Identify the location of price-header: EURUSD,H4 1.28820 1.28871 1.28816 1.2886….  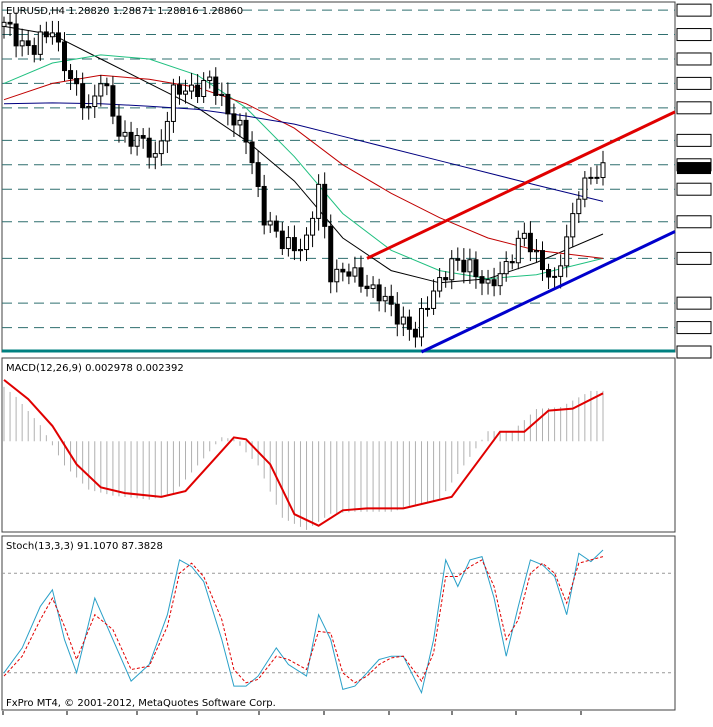
(124, 11).